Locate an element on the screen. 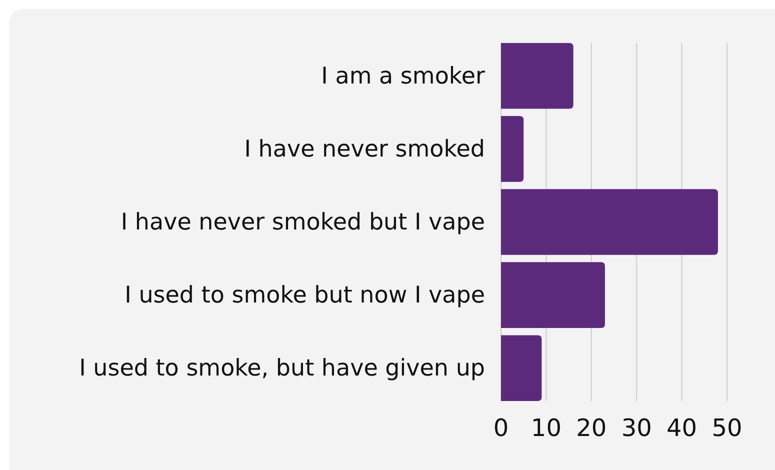 The height and width of the screenshot is (470, 775). x-tick-label: 10 is located at coordinates (546, 428).